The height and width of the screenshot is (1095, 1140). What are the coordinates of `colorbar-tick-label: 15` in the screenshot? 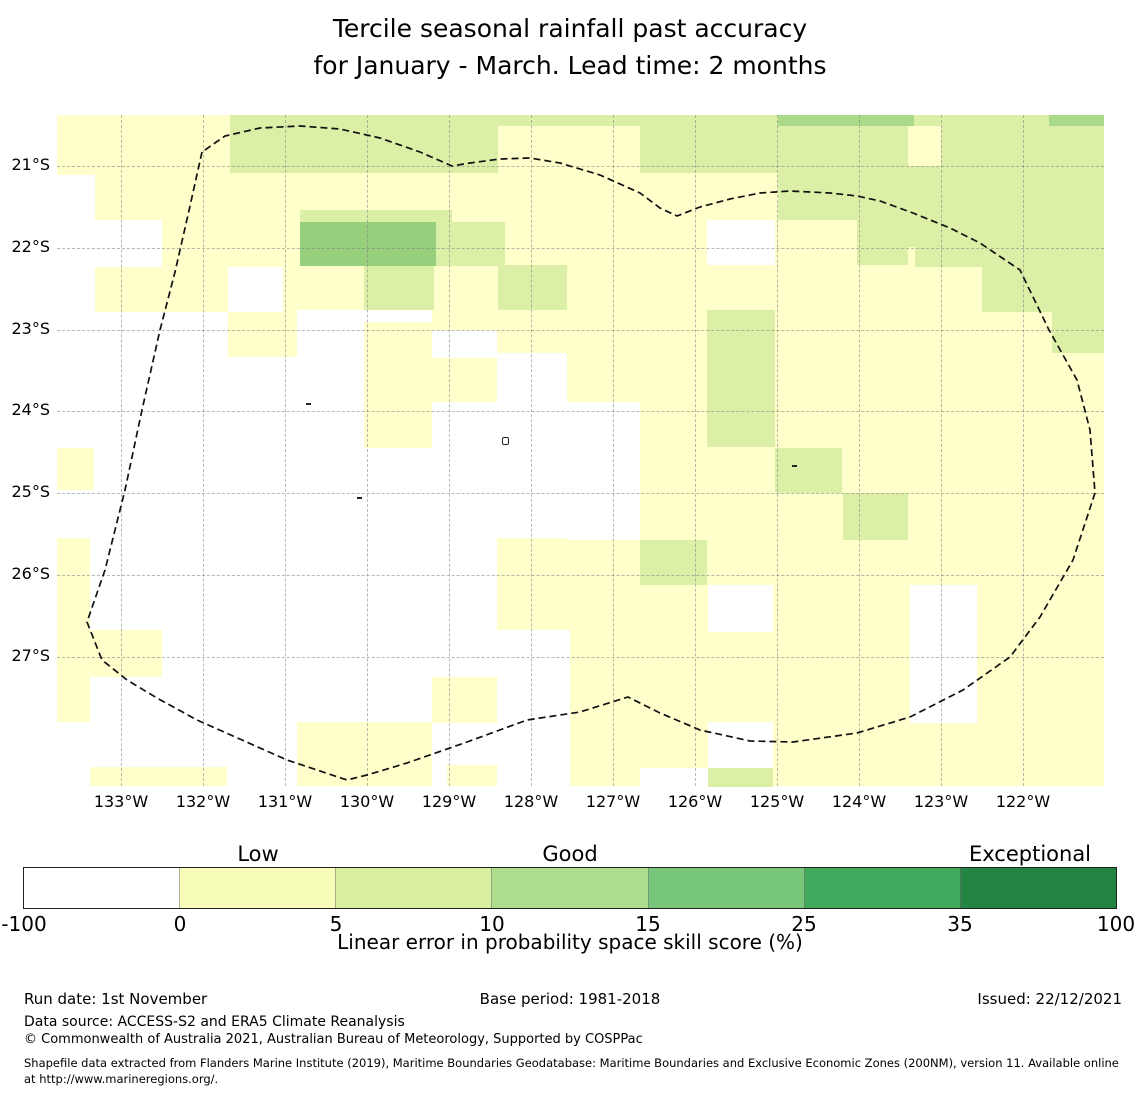 It's located at (648, 924).